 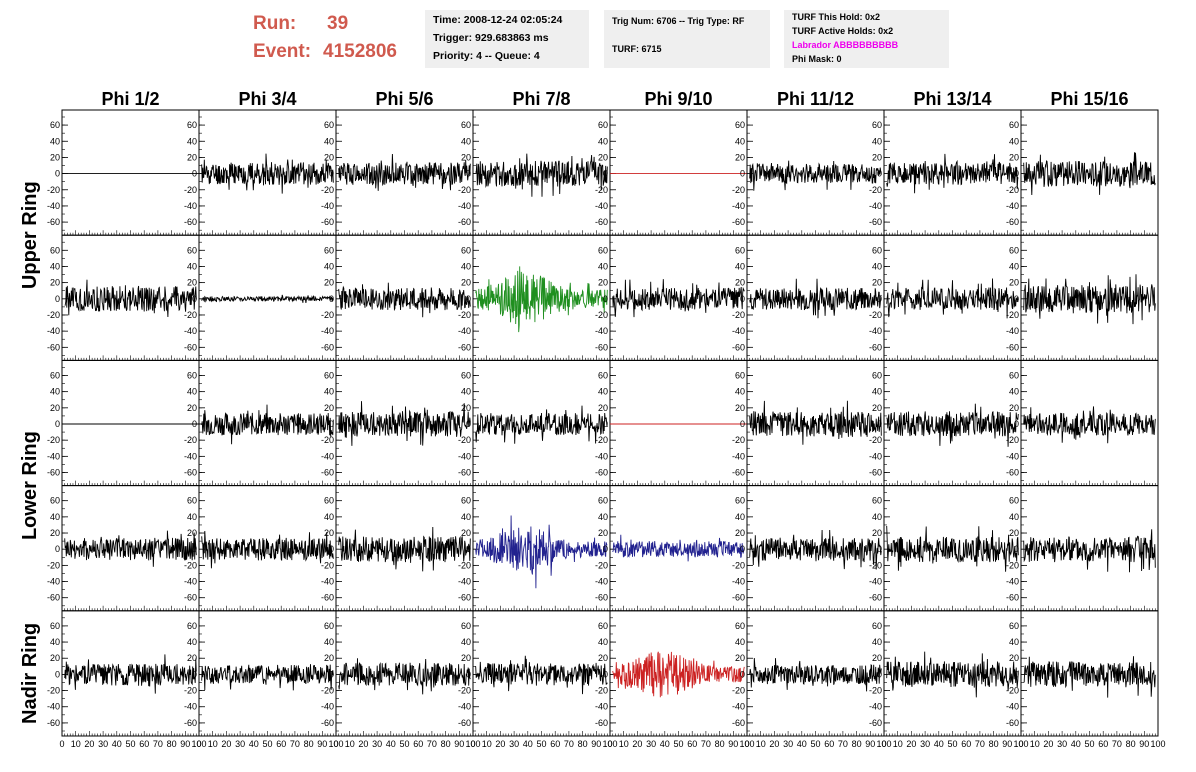 I want to click on phi-mask-text: Phi Mask: 0, so click(x=817, y=59).